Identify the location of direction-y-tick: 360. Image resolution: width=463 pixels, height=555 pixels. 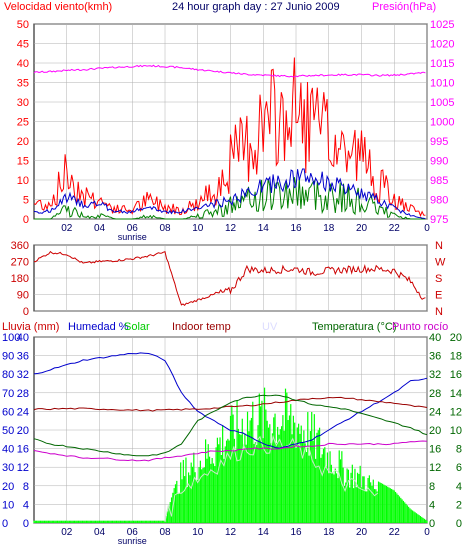
(20, 246).